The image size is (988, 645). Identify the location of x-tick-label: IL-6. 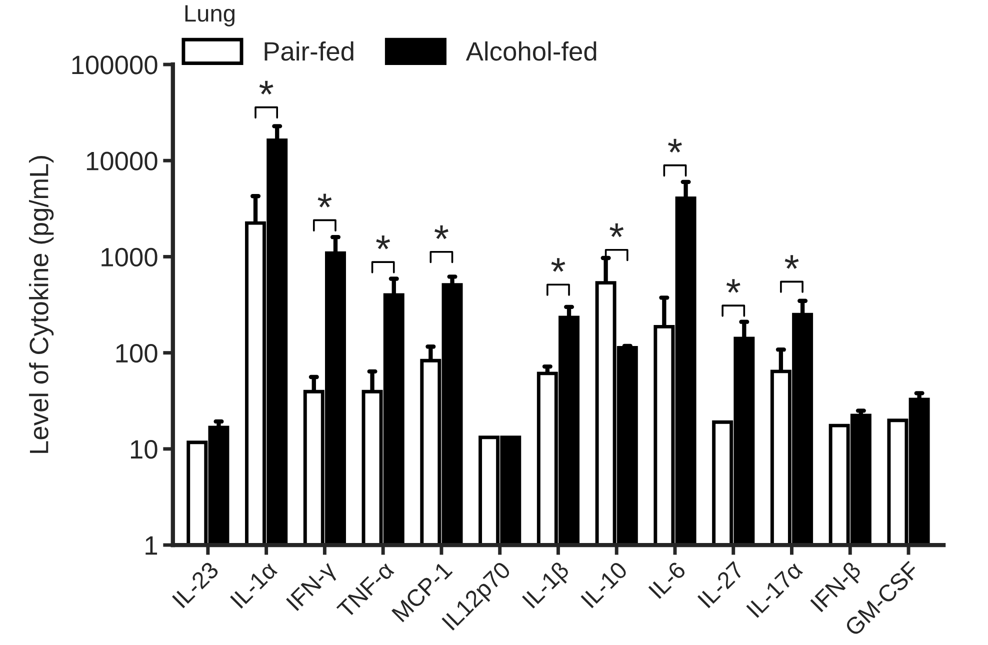
(667, 580).